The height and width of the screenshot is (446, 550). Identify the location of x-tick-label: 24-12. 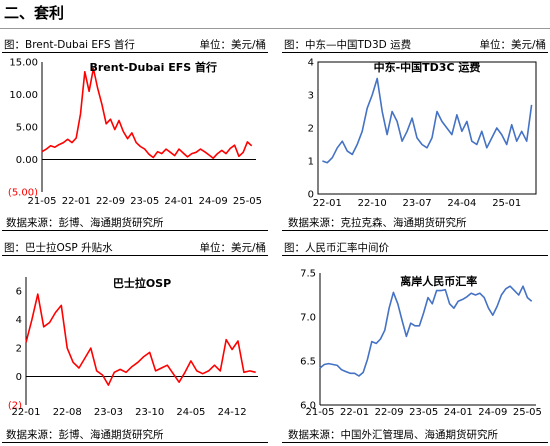
(232, 412).